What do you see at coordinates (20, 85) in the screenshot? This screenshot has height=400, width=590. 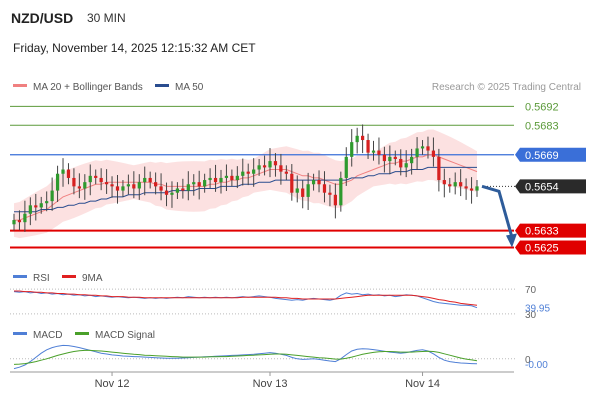 I see `ma20-legend-swatch` at bounding box center [20, 85].